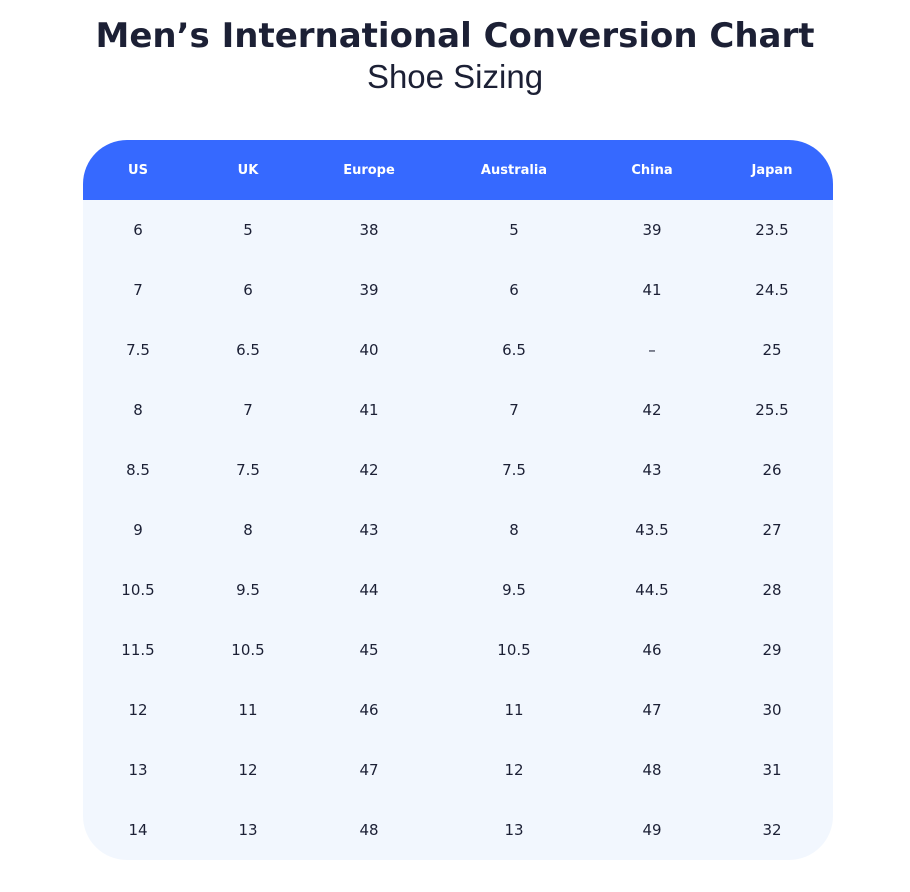 The height and width of the screenshot is (892, 910). I want to click on table-row: 8.5 7.5 42 7.5 43 26, so click(458, 470).